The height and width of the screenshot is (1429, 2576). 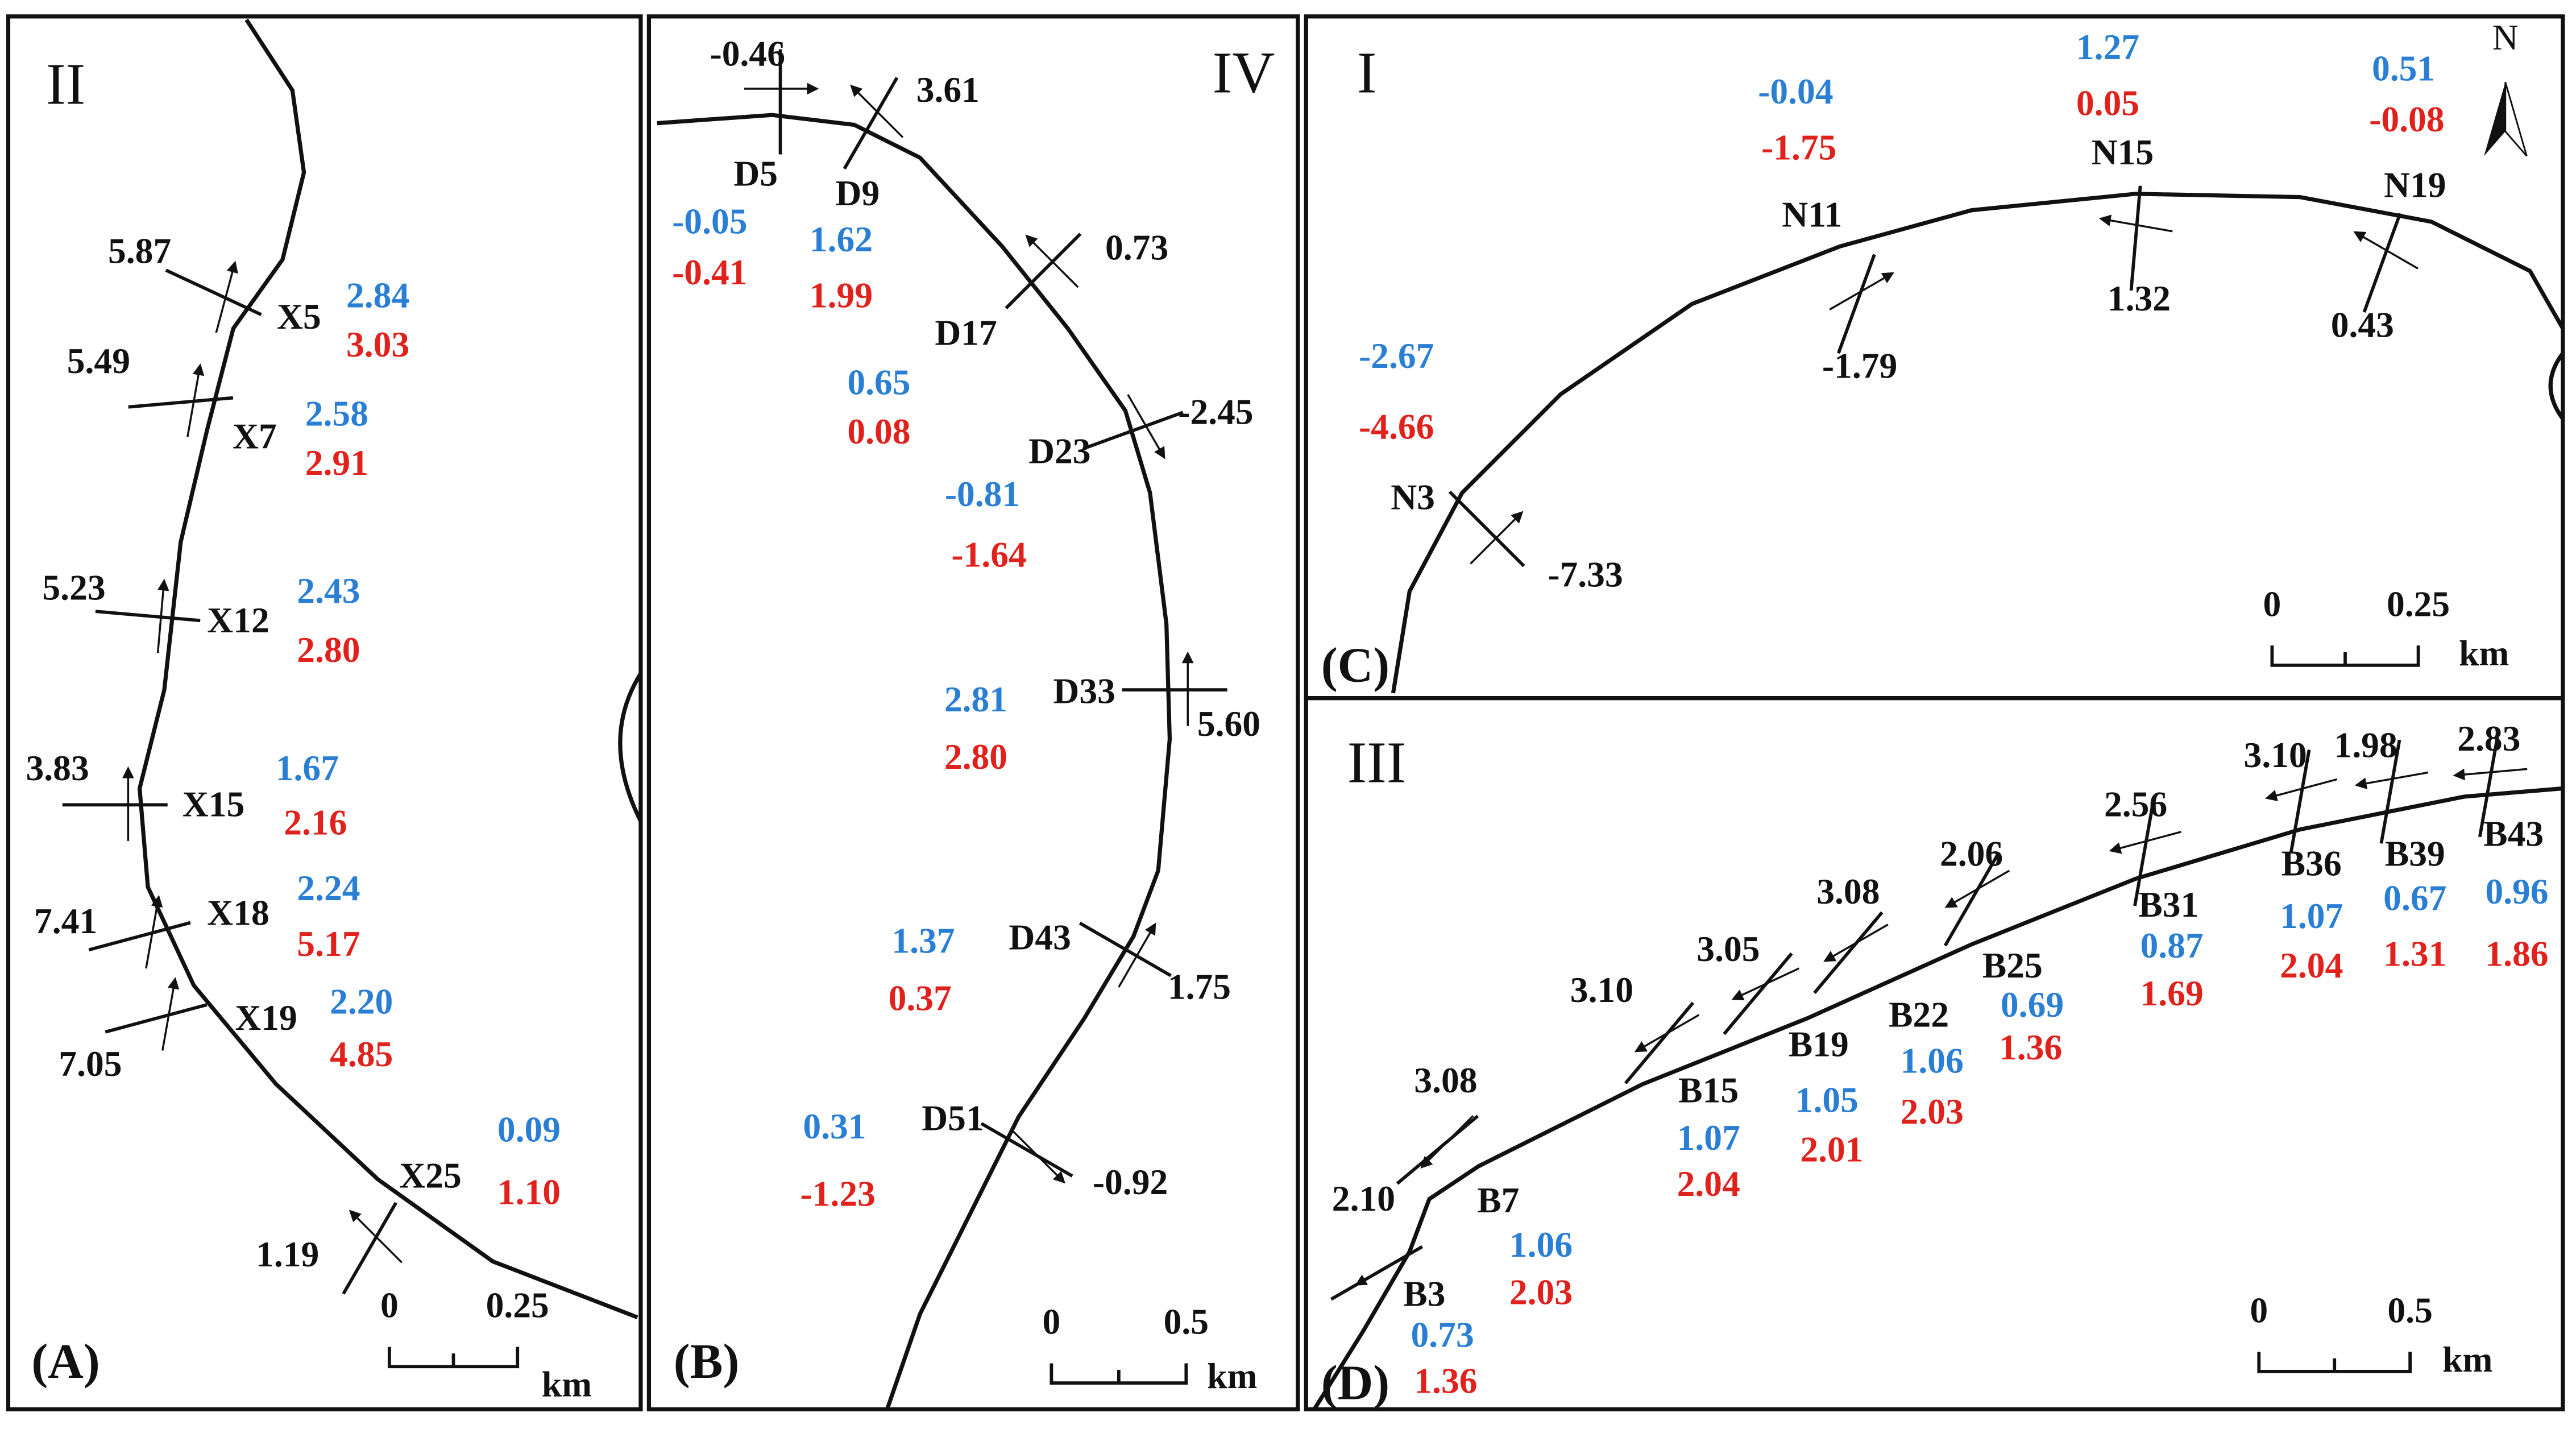 I want to click on transect-id: B19, so click(x=1819, y=1044).